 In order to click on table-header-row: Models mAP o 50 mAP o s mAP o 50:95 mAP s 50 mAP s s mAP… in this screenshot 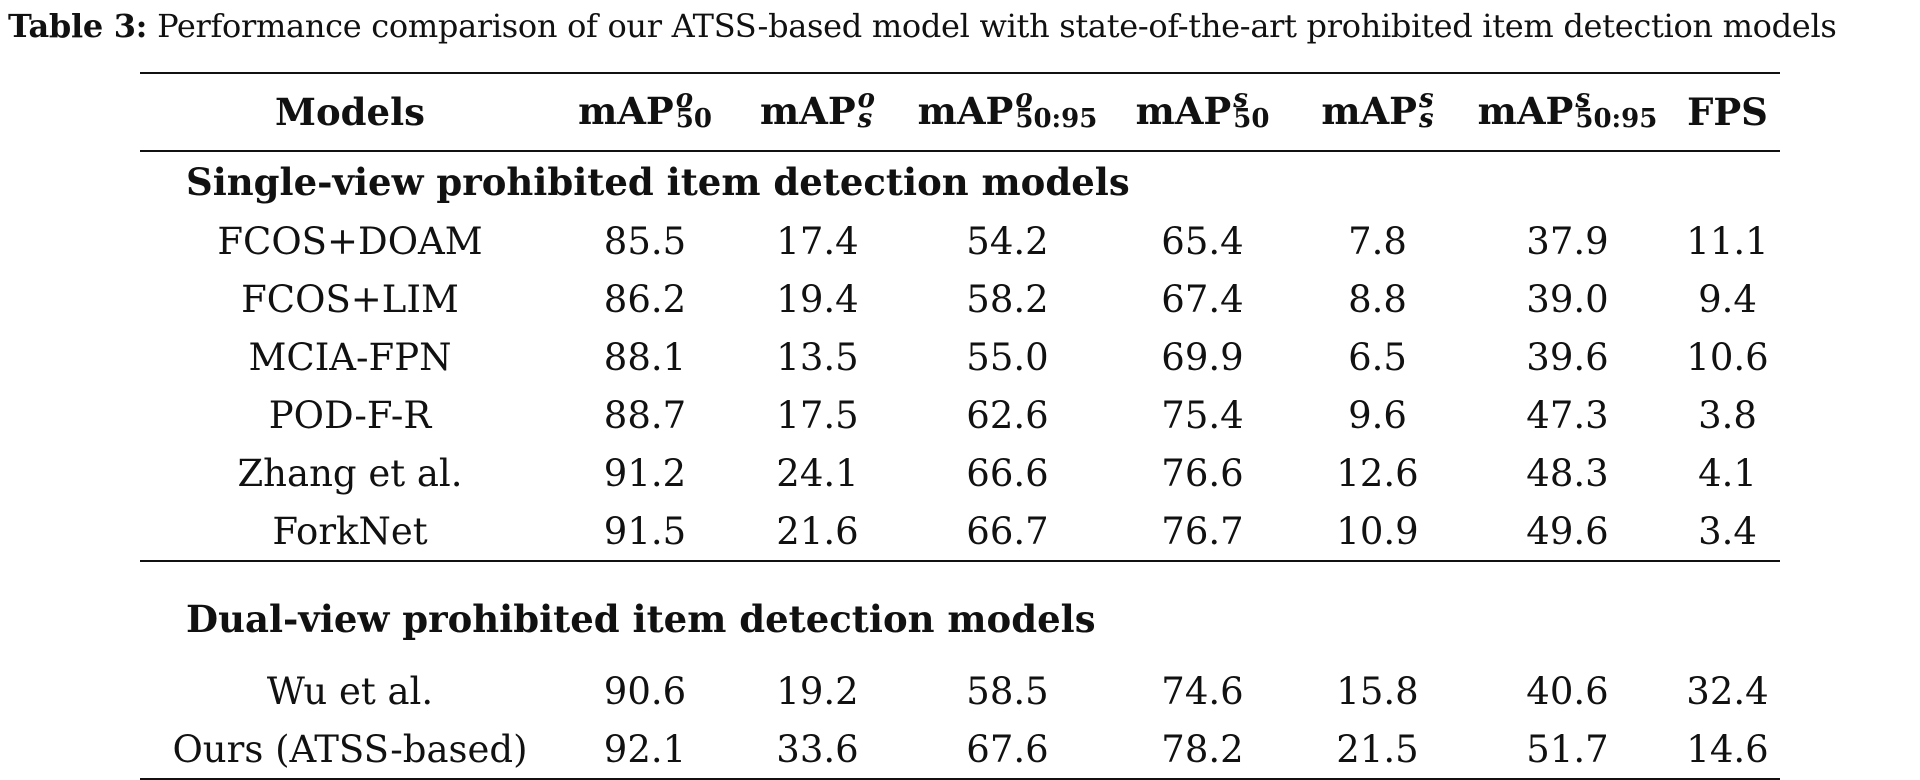, I will do `click(960, 112)`.